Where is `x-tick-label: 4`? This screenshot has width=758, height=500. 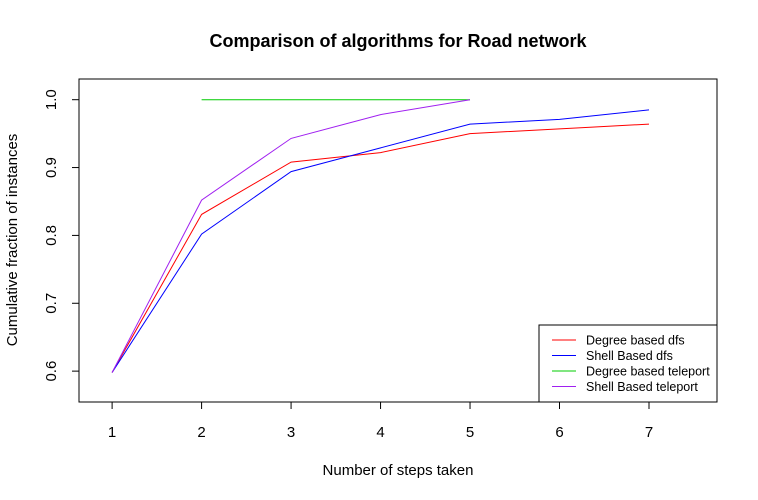
x-tick-label: 4 is located at coordinates (380, 432).